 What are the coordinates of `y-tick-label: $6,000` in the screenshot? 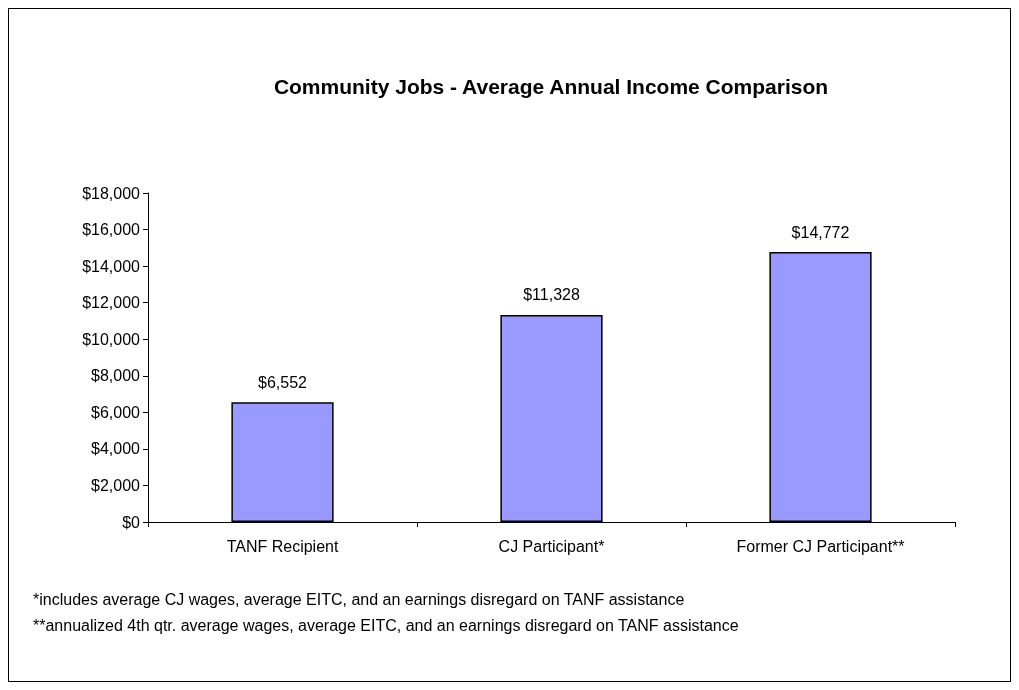 It's located at (116, 412).